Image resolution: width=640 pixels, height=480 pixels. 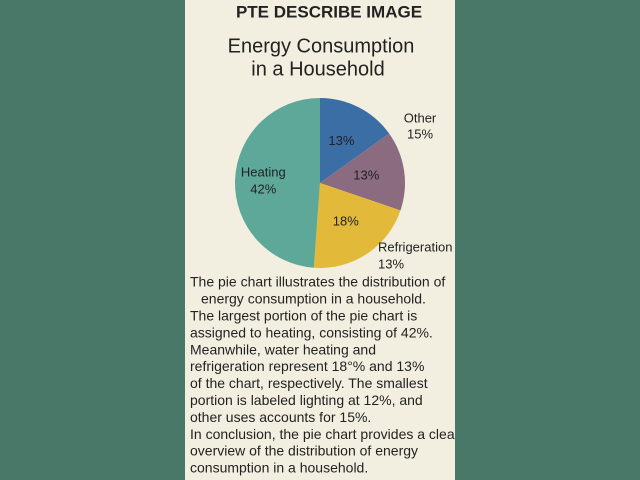 What do you see at coordinates (311, 332) in the screenshot?
I see `paragraph-line: assigned to heating, consisting of 42%.` at bounding box center [311, 332].